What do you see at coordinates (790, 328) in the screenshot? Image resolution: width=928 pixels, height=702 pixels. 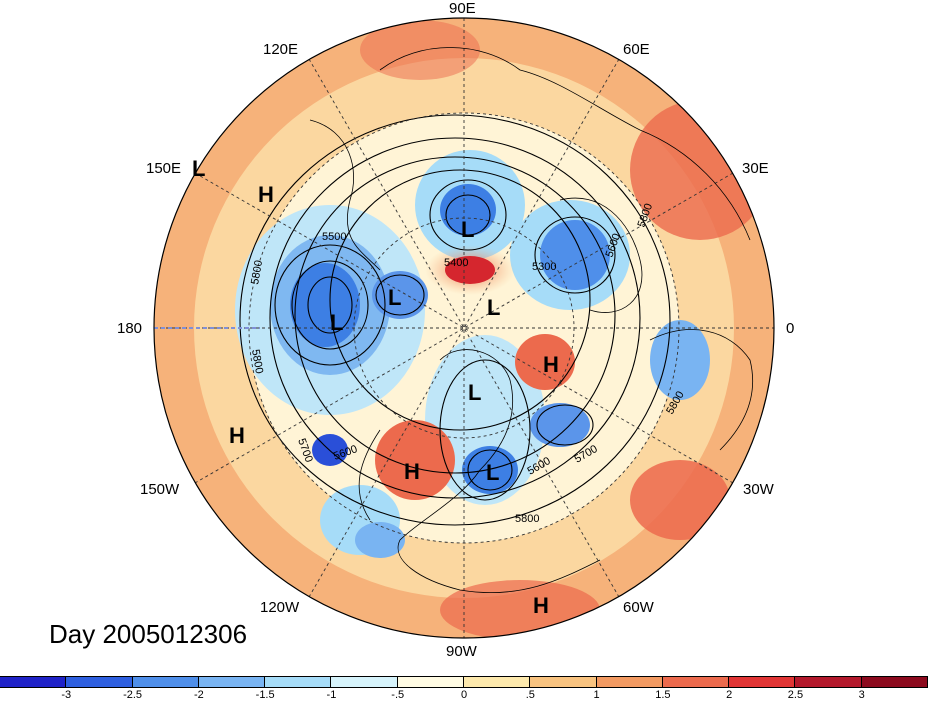 I see `lon-label-0: 0` at bounding box center [790, 328].